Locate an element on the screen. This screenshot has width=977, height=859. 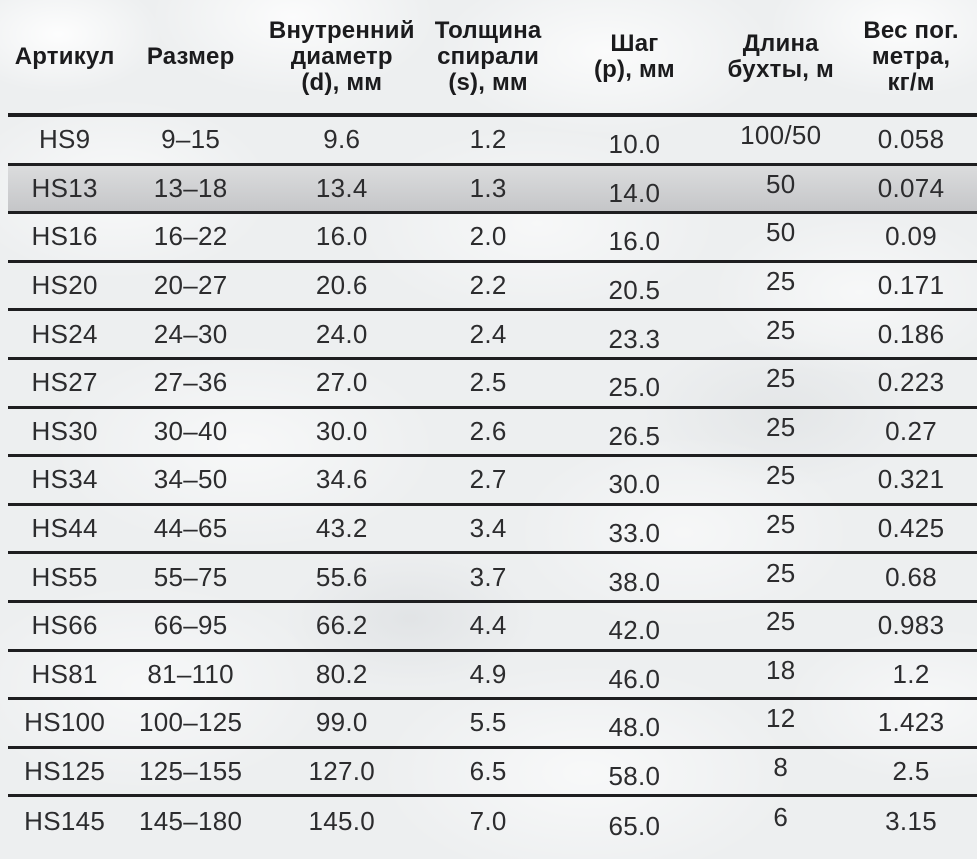
cell-article: HS81 is located at coordinates (64, 673).